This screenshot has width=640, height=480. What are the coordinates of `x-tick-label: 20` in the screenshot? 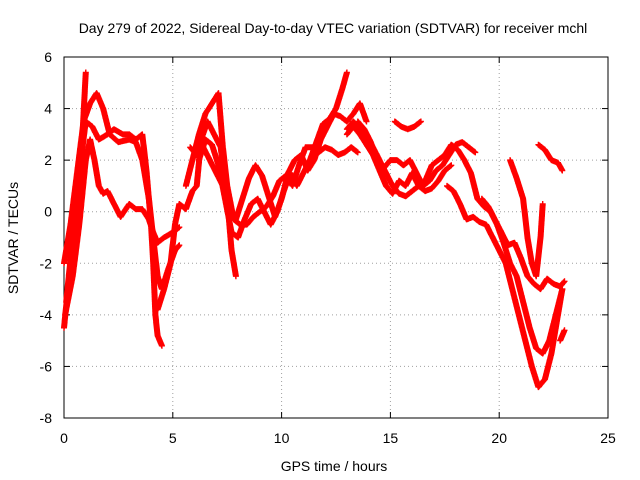 It's located at (499, 438).